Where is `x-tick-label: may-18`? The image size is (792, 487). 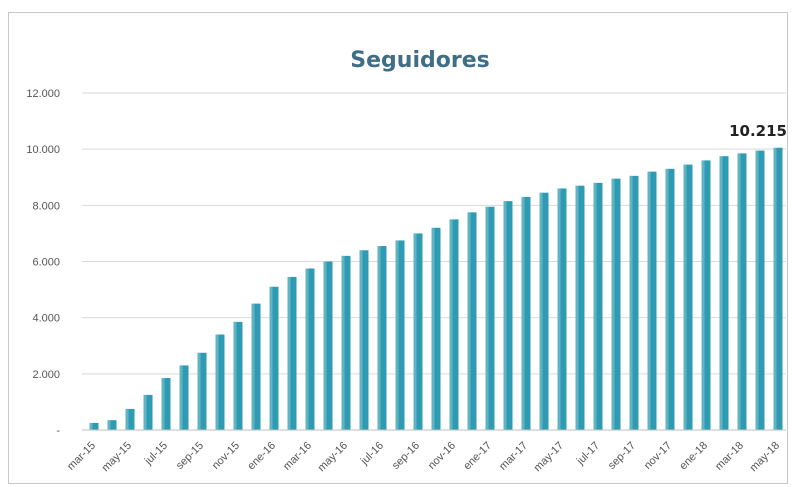
x-tick-label: may-18 is located at coordinates (765, 457).